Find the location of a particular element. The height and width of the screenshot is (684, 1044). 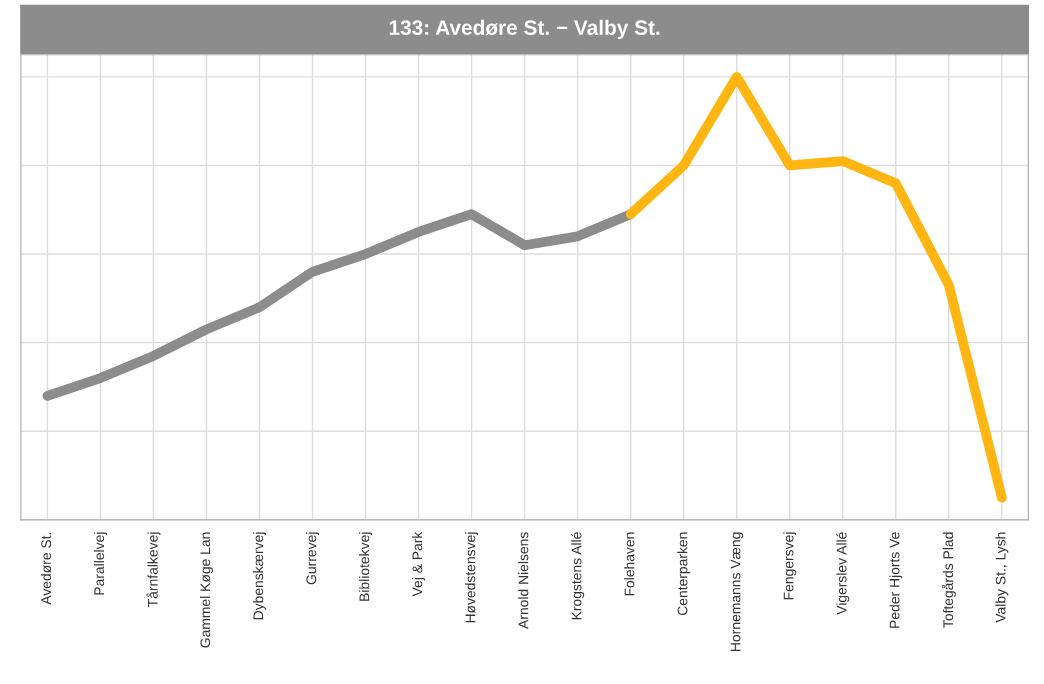

x-tick-label: Valby St., Lysh is located at coordinates (1002, 577).